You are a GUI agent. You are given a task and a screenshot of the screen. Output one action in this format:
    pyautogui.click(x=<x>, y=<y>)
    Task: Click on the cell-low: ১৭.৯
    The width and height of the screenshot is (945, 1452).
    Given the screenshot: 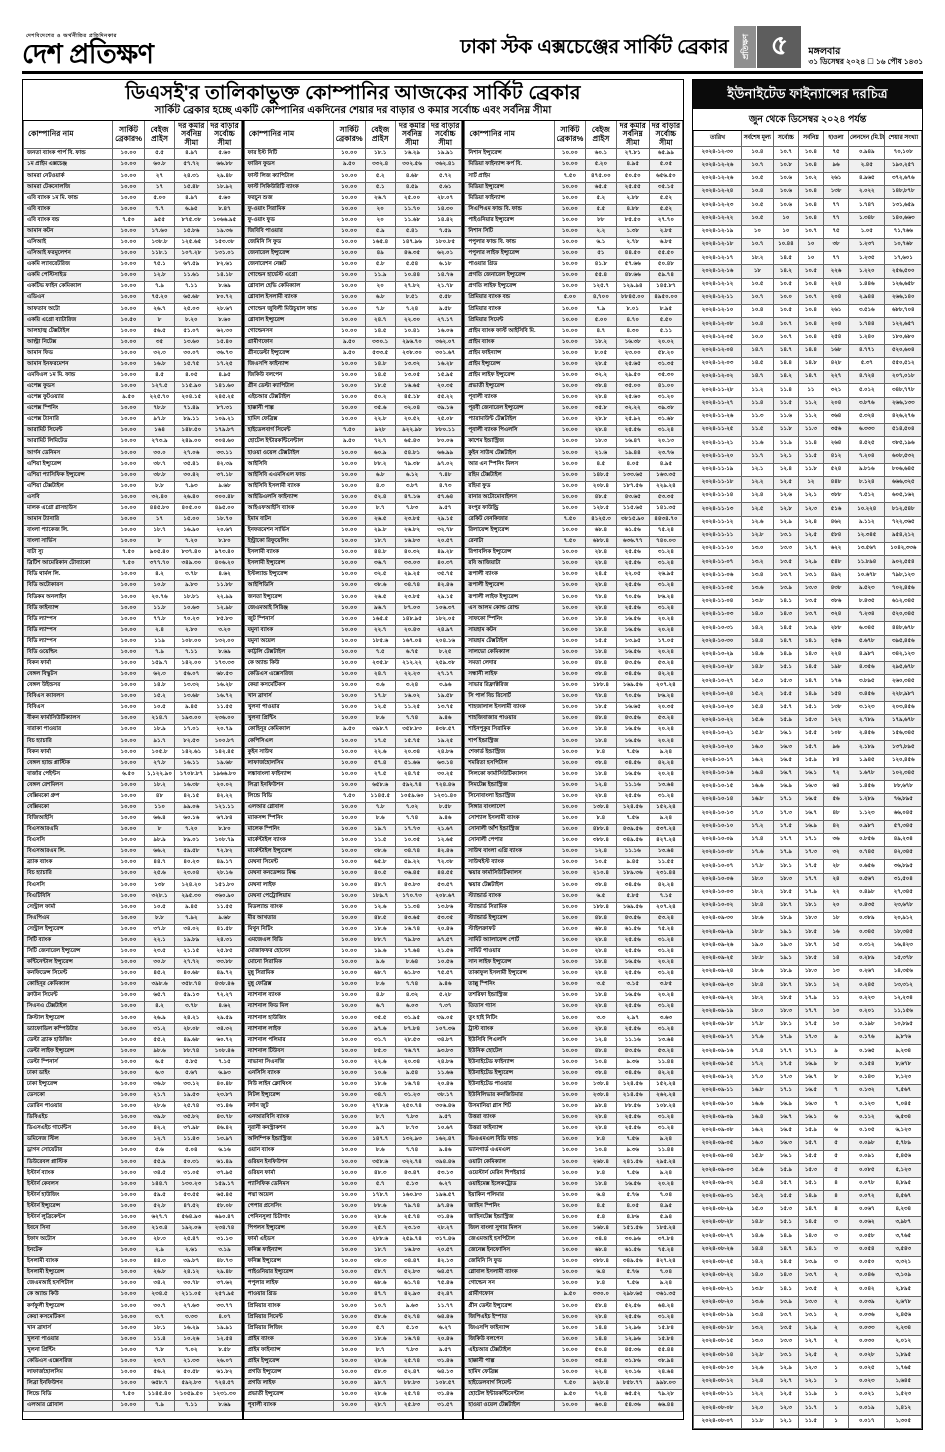 What is the action you would take?
    pyautogui.click(x=810, y=892)
    